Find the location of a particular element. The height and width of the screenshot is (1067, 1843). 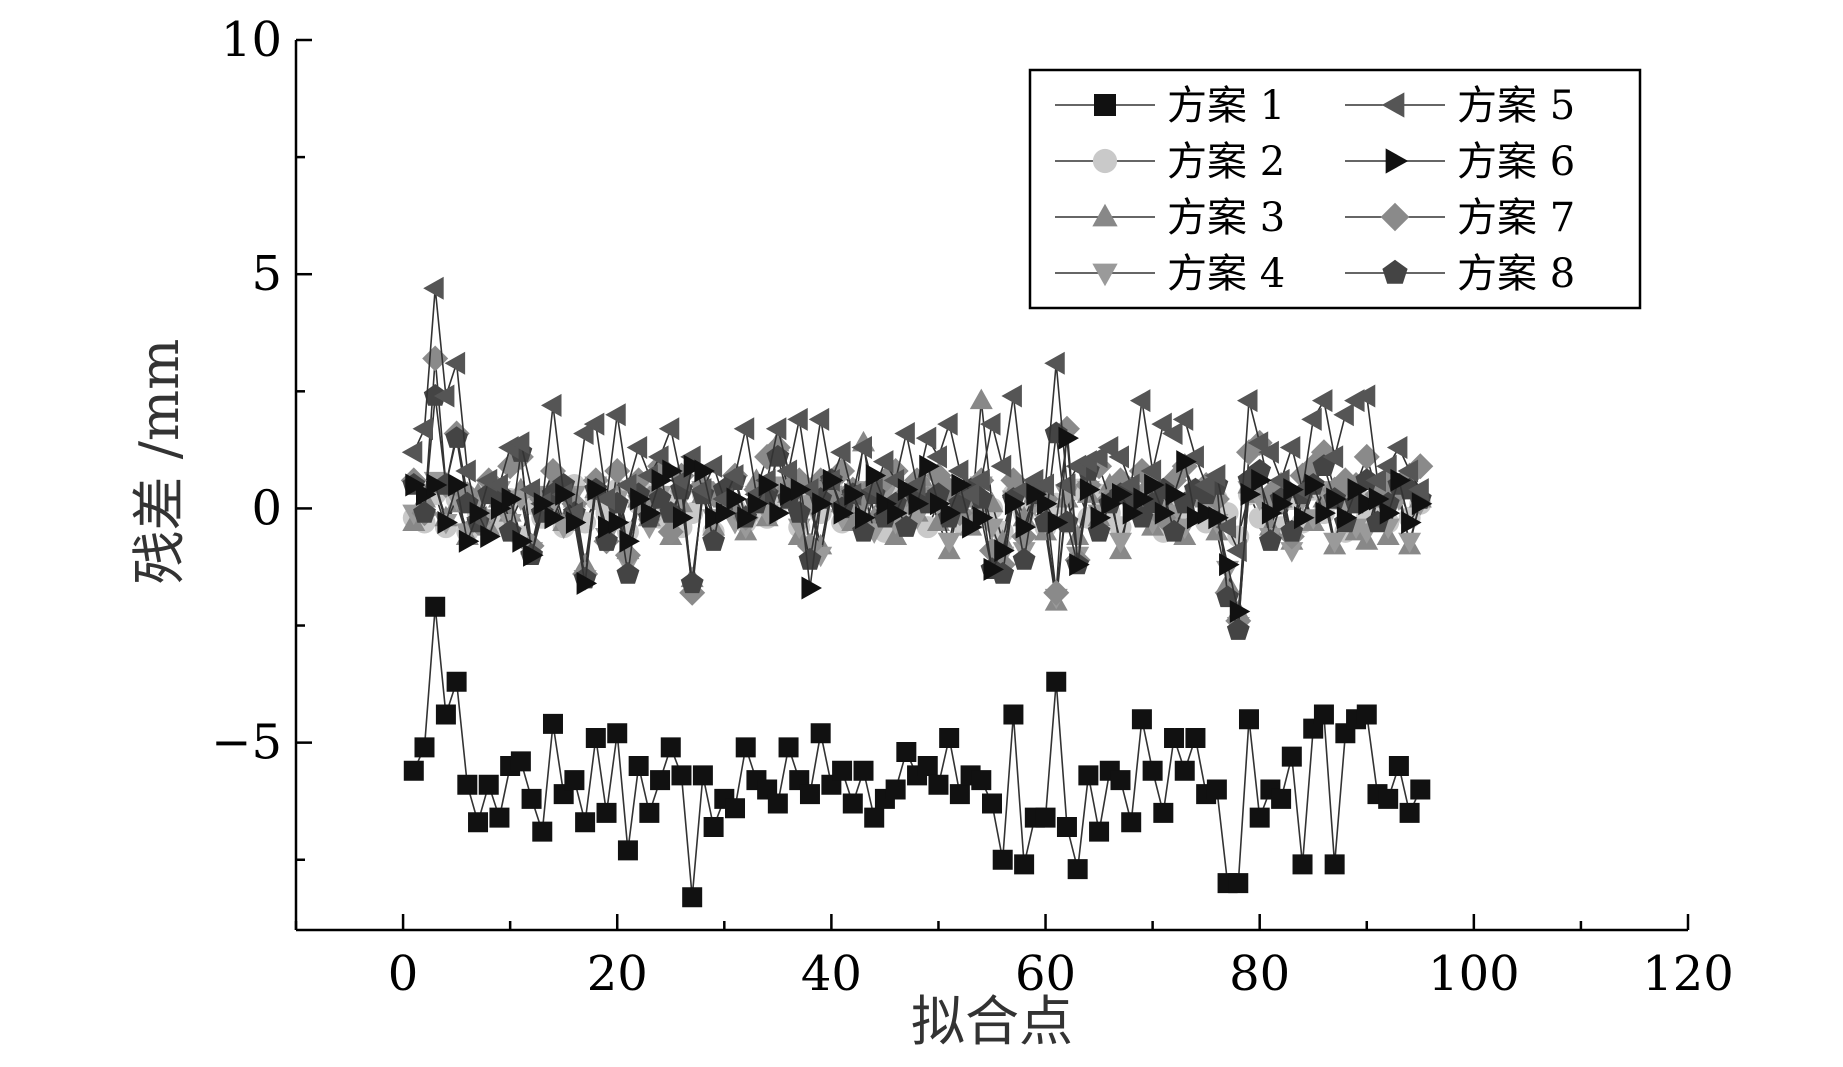

legend-label: 方案 1 is located at coordinates (1226, 106).